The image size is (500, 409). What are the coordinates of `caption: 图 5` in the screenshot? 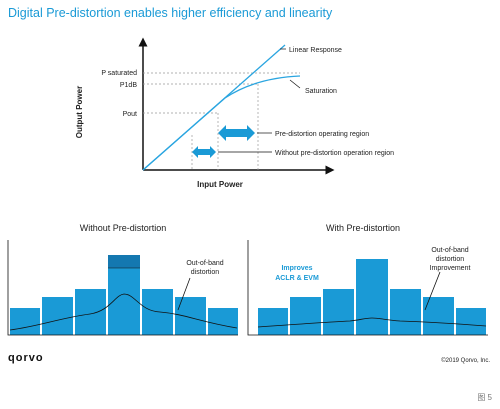 It's located at (484, 397).